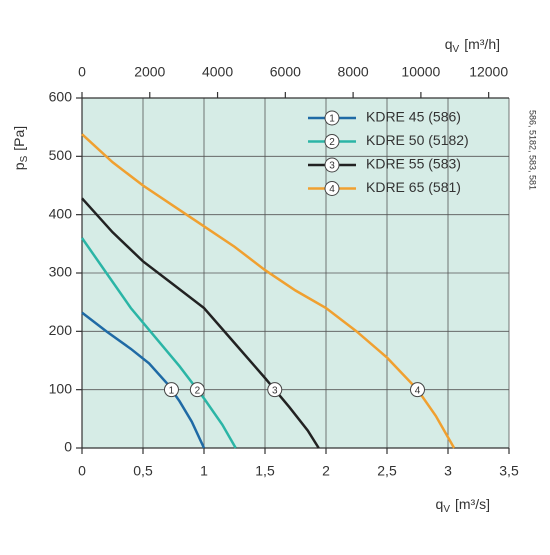 The height and width of the screenshot is (555, 550). Describe the element at coordinates (82, 72) in the screenshot. I see `x2-tick-label: 0` at that location.